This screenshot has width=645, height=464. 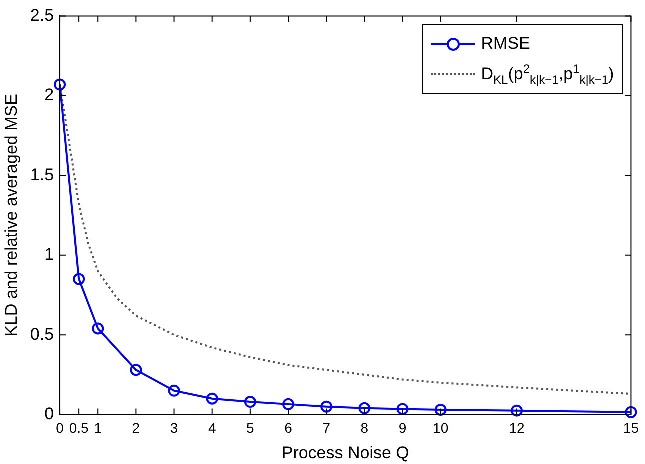 What do you see at coordinates (505, 44) in the screenshot?
I see `legend-label: RMSE` at bounding box center [505, 44].